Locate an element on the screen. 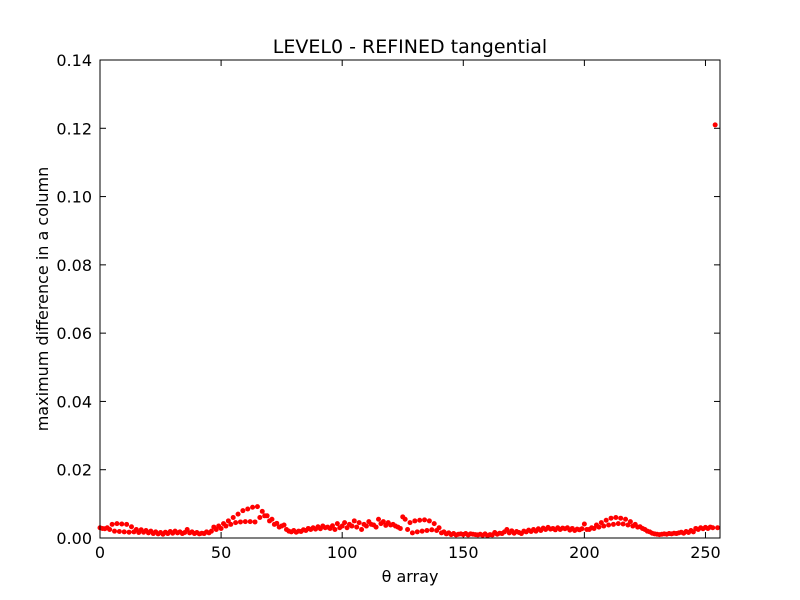  x-tick-label: 150 is located at coordinates (463, 552).